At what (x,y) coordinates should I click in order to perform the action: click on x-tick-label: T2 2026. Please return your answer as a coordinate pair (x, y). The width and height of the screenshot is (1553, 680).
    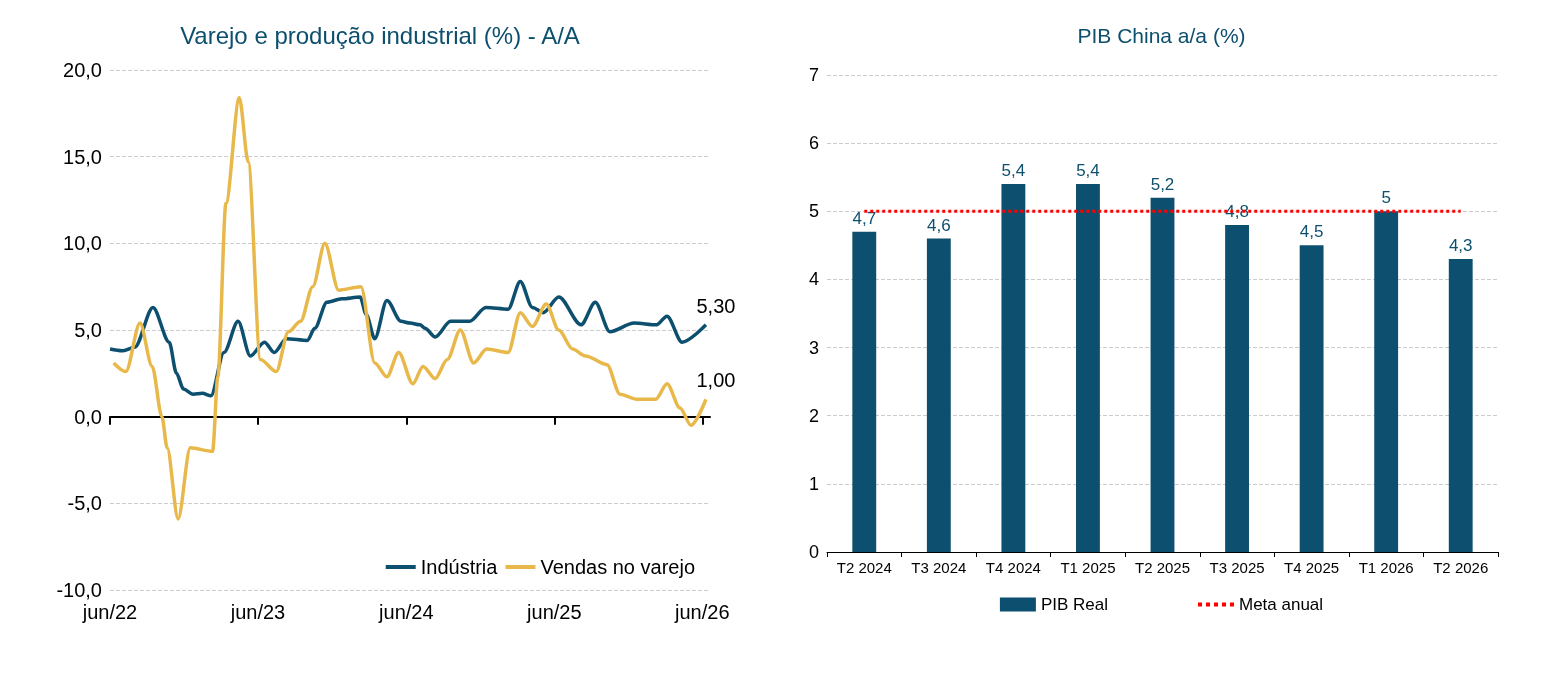
    Looking at the image, I should click on (1461, 567).